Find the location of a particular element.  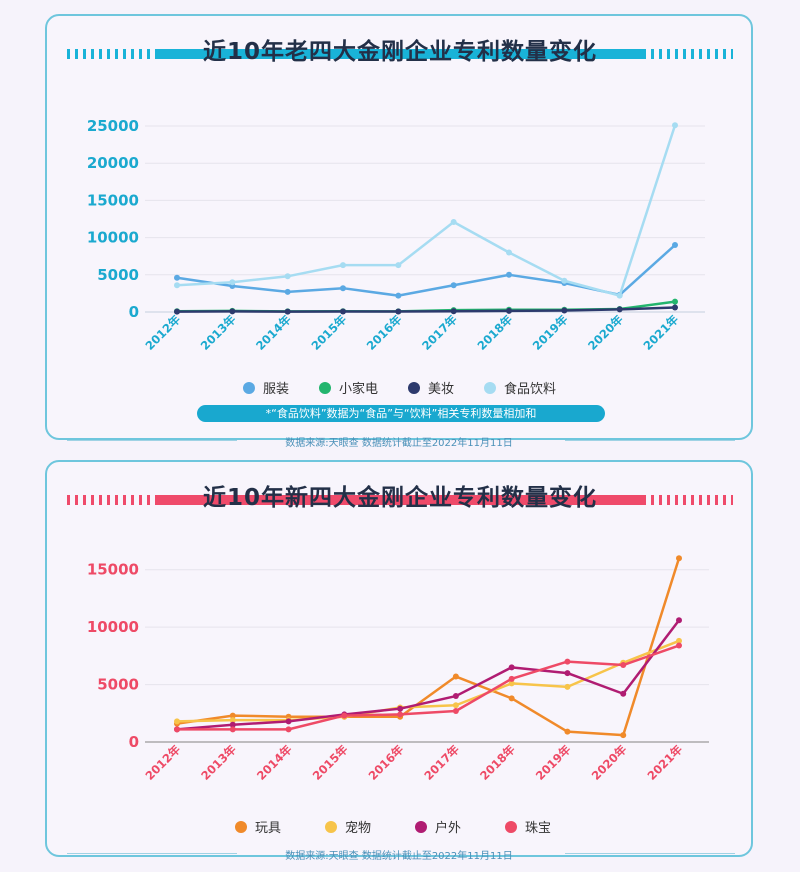

legend-label: 小家电 is located at coordinates (359, 389).